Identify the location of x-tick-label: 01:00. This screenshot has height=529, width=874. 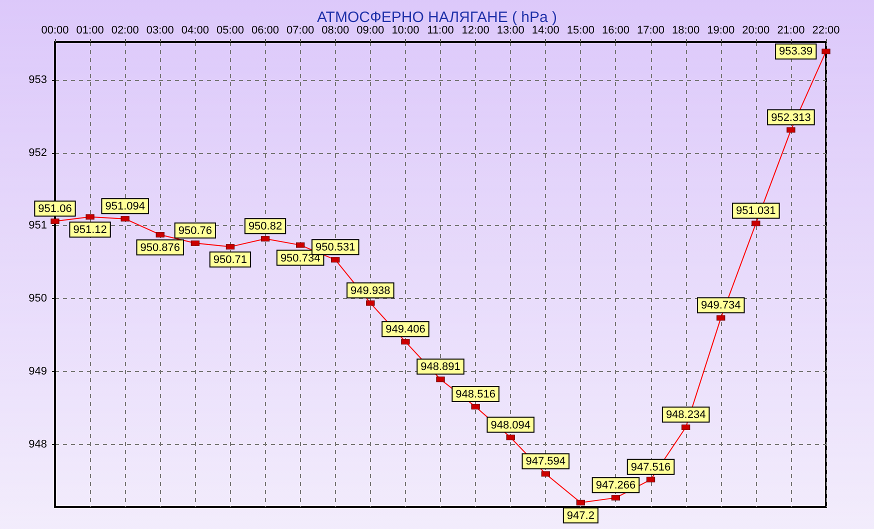
(90, 30).